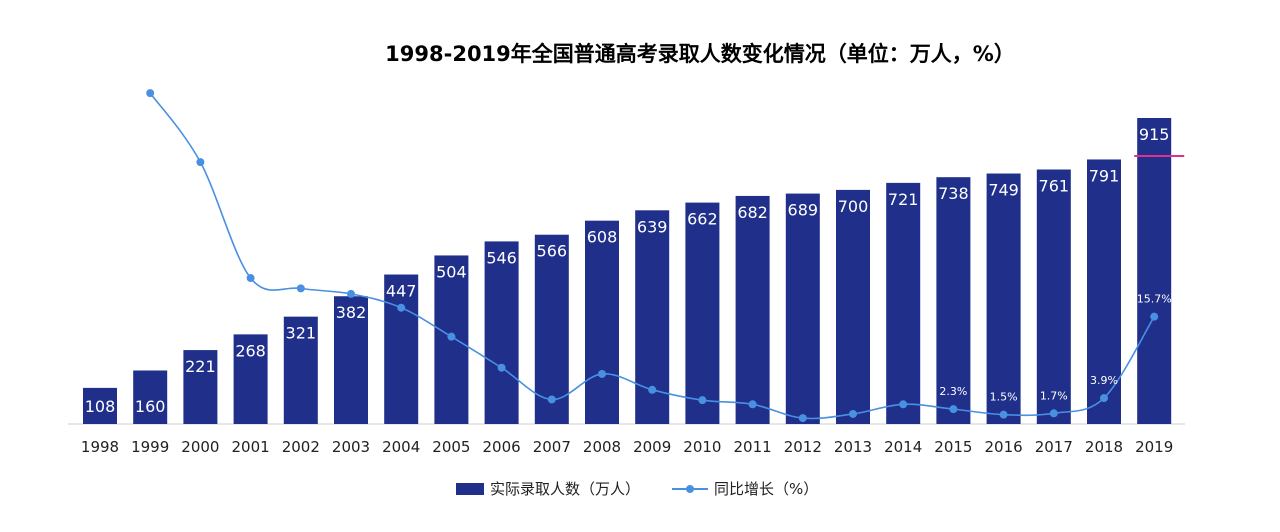 This screenshot has height=532, width=1280. Describe the element at coordinates (150, 447) in the screenshot. I see `x-tick-label-1999: 1999` at that location.